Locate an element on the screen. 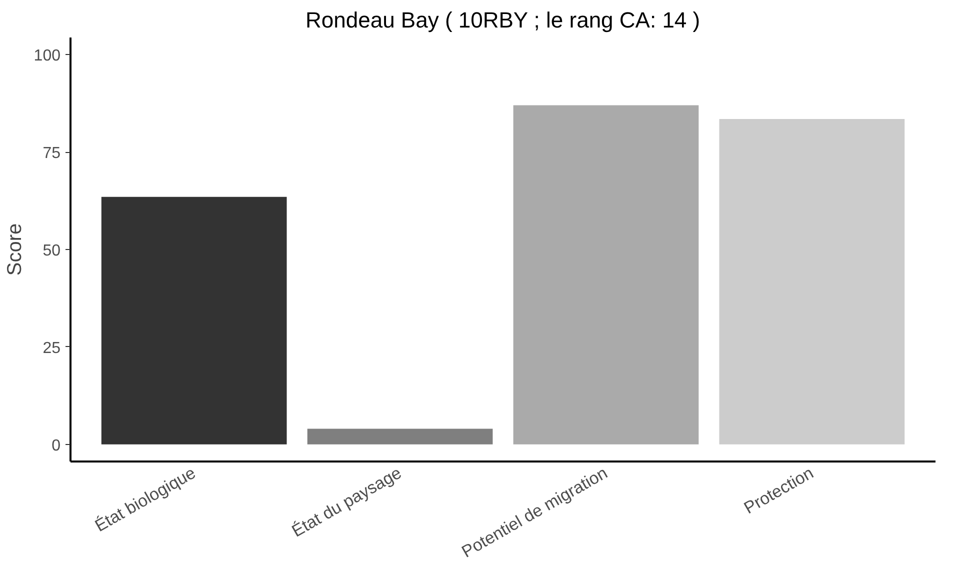 The height and width of the screenshot is (576, 954). y-tick-label: 25 is located at coordinates (51, 348).